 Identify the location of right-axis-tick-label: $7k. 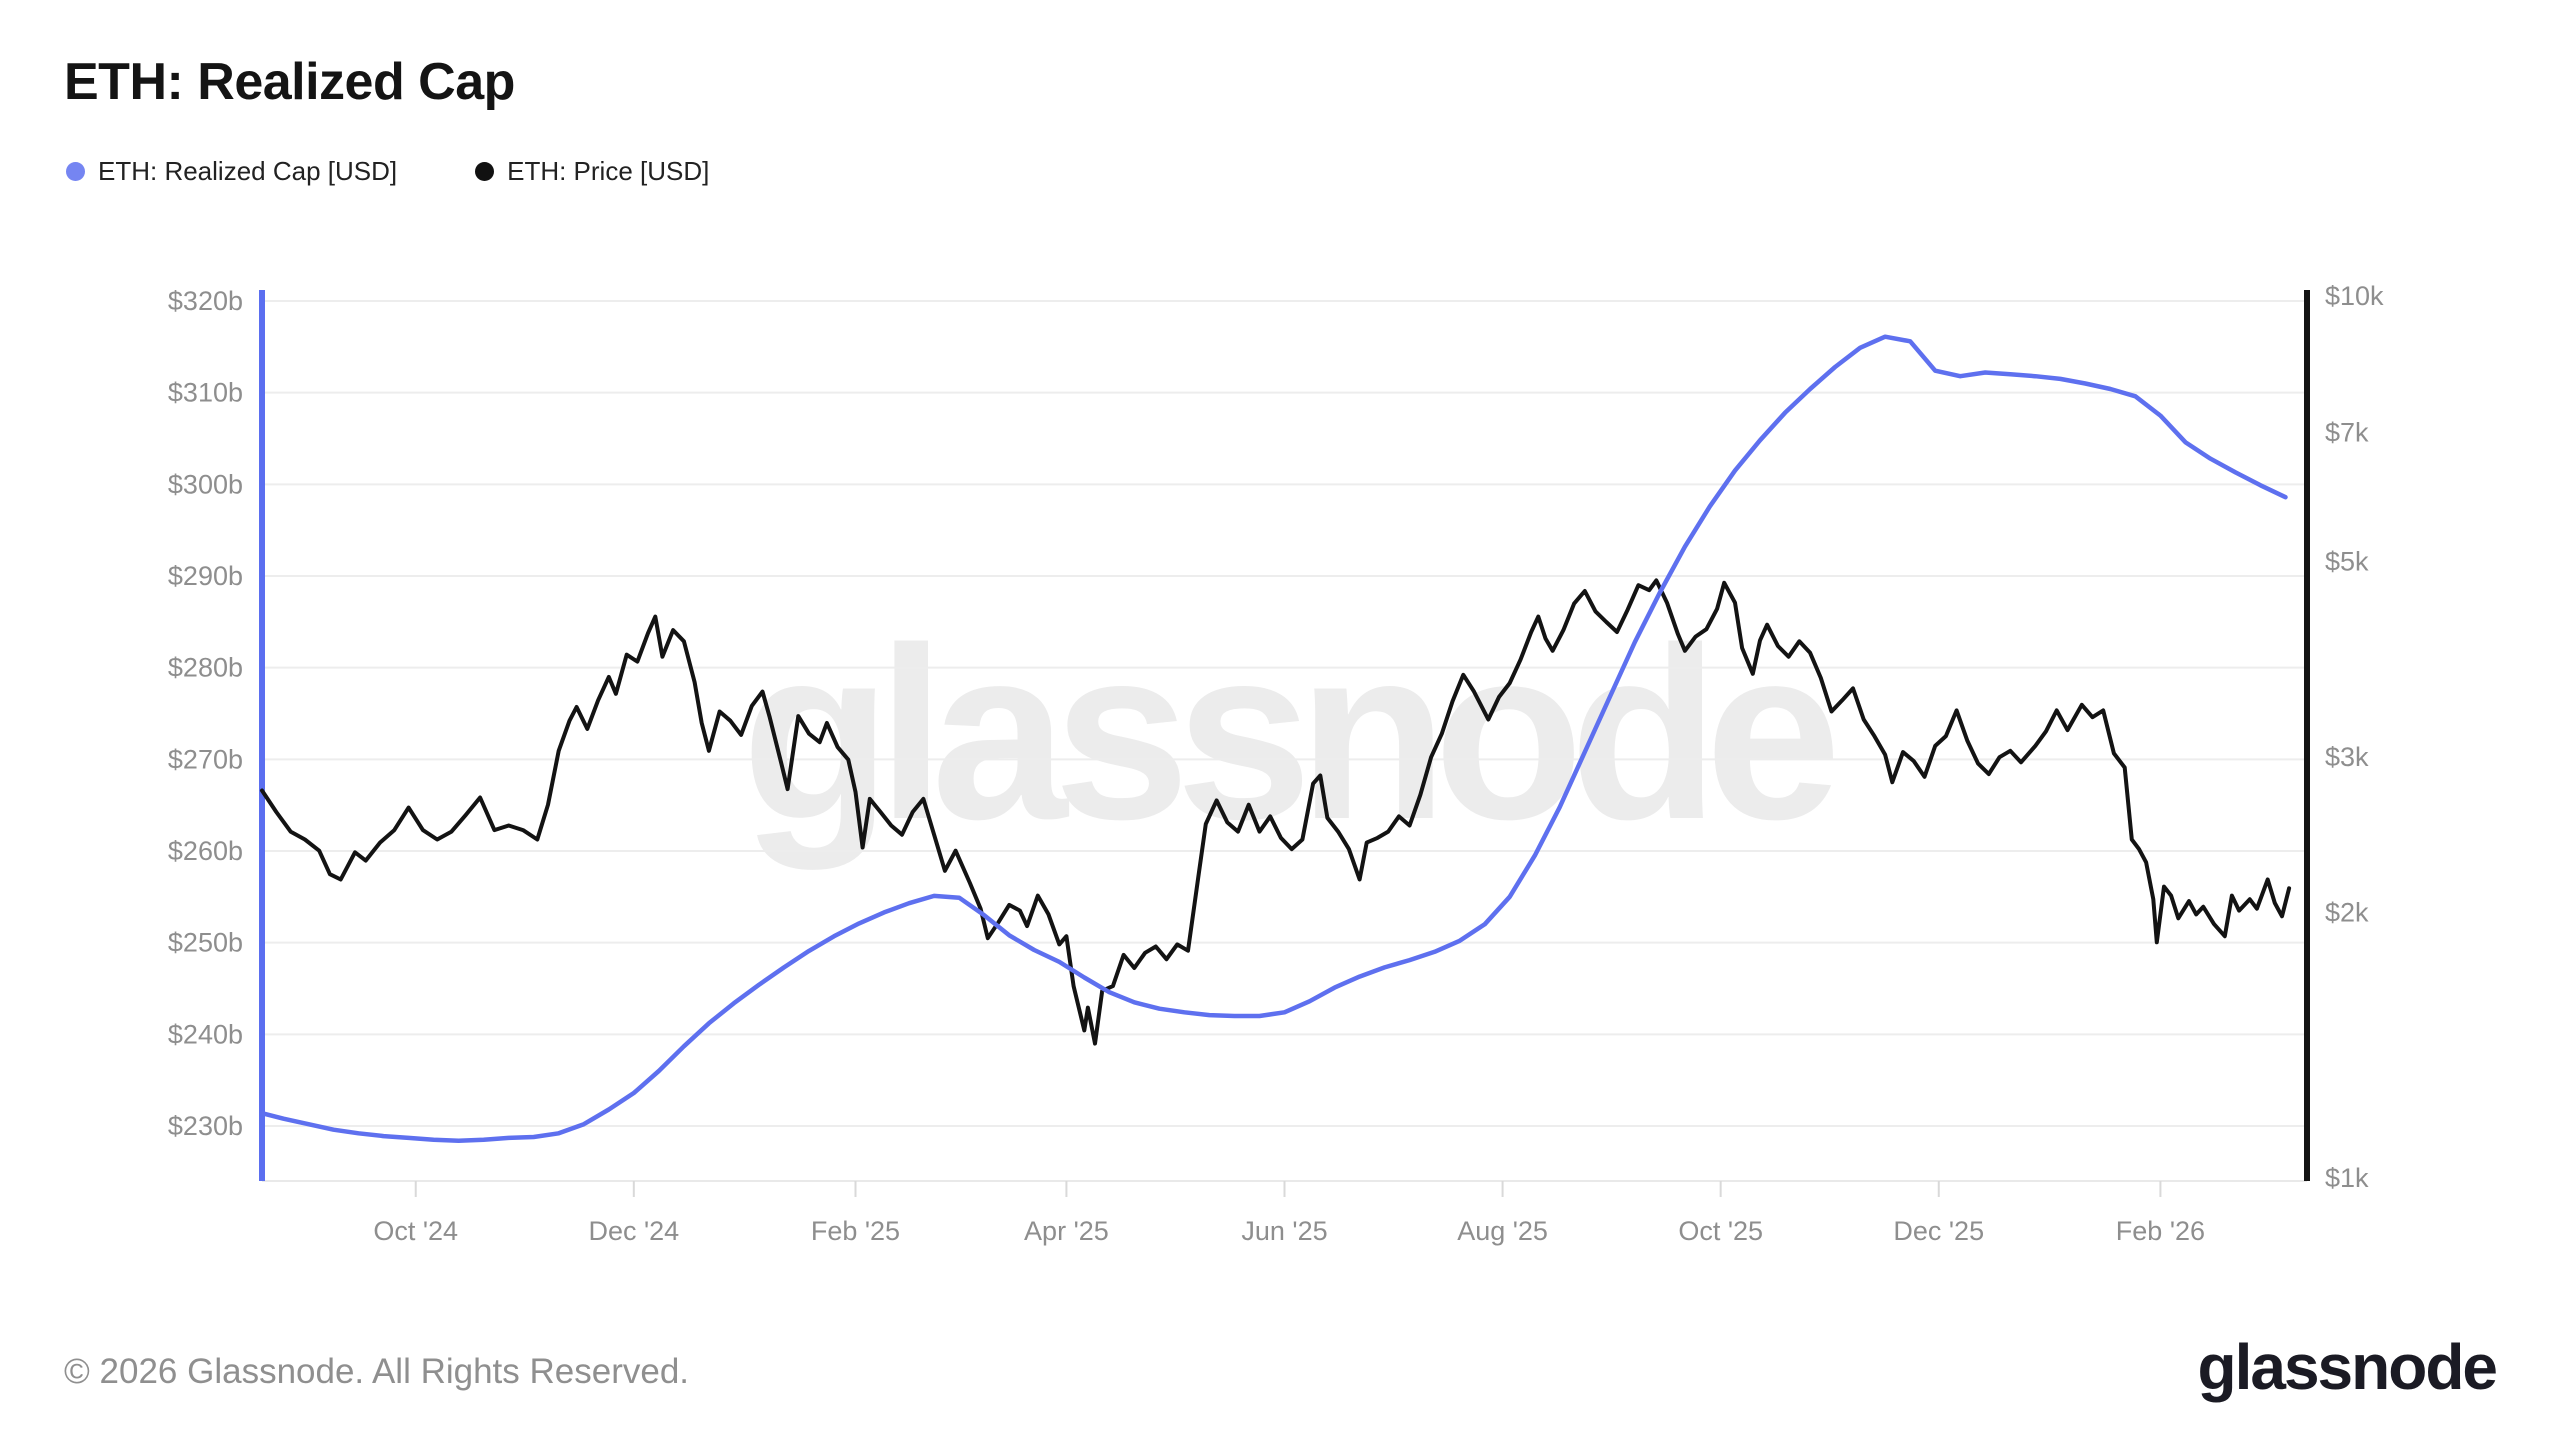
(2347, 433).